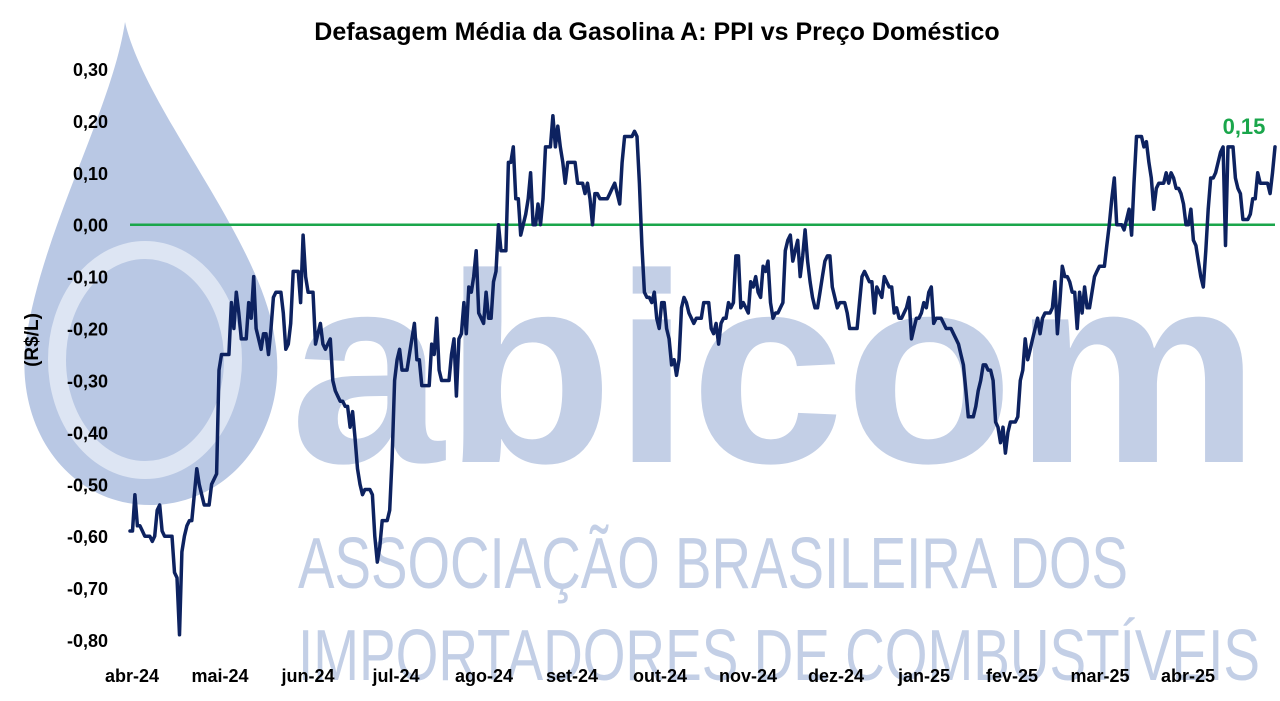 The height and width of the screenshot is (701, 1280). I want to click on y-tick-label: 0,00, so click(90, 226).